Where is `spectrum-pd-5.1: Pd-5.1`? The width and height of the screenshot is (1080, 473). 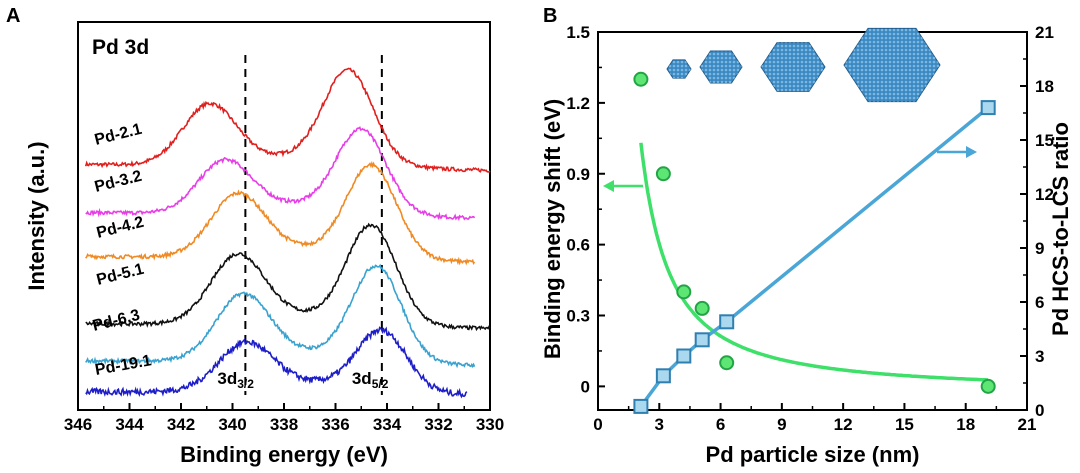
spectrum-pd-5.1: Pd-5.1 is located at coordinates (288, 277).